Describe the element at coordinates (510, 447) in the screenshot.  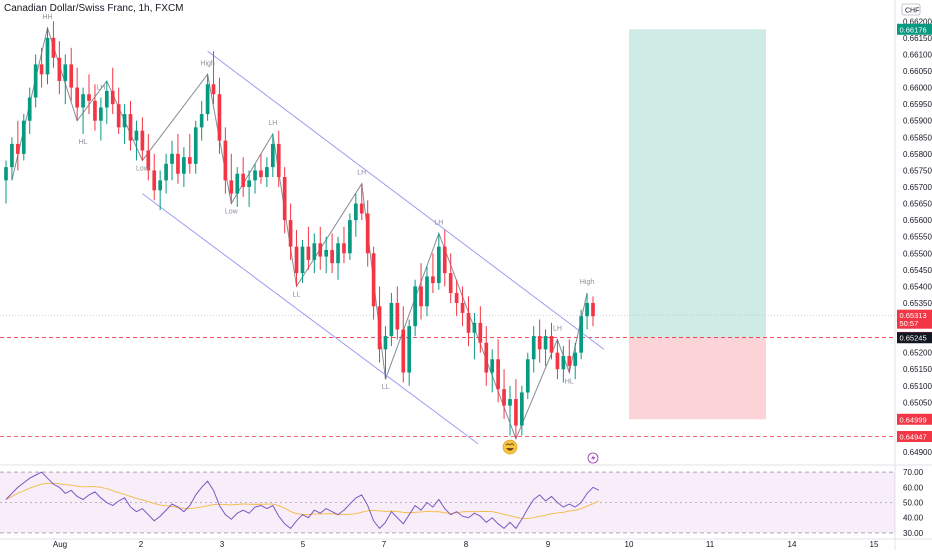
I see `emoji-face` at that location.